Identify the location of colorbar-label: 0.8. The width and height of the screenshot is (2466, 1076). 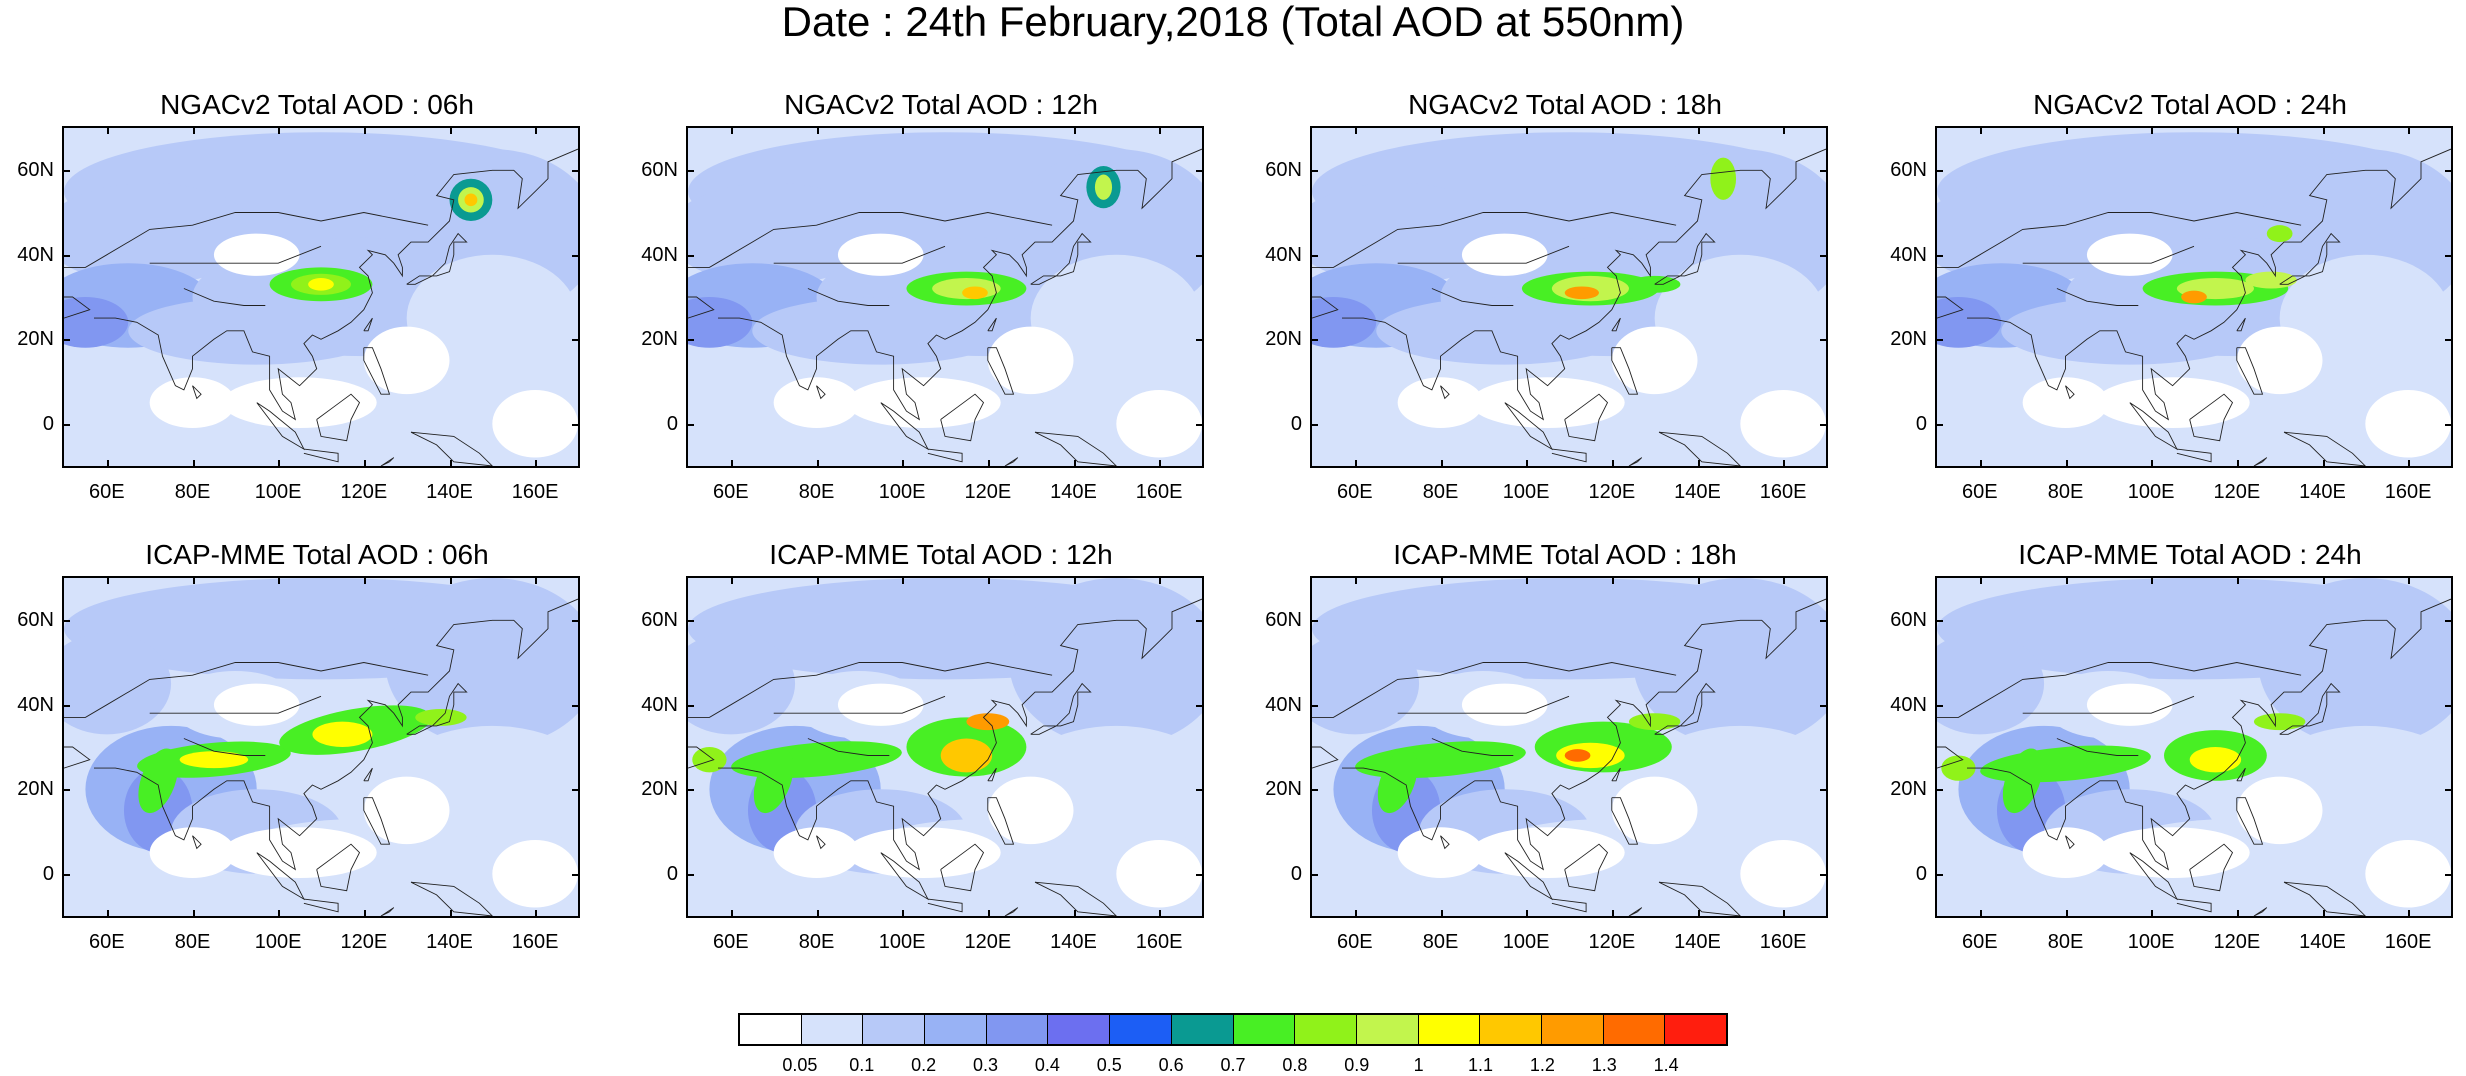
(1295, 1065).